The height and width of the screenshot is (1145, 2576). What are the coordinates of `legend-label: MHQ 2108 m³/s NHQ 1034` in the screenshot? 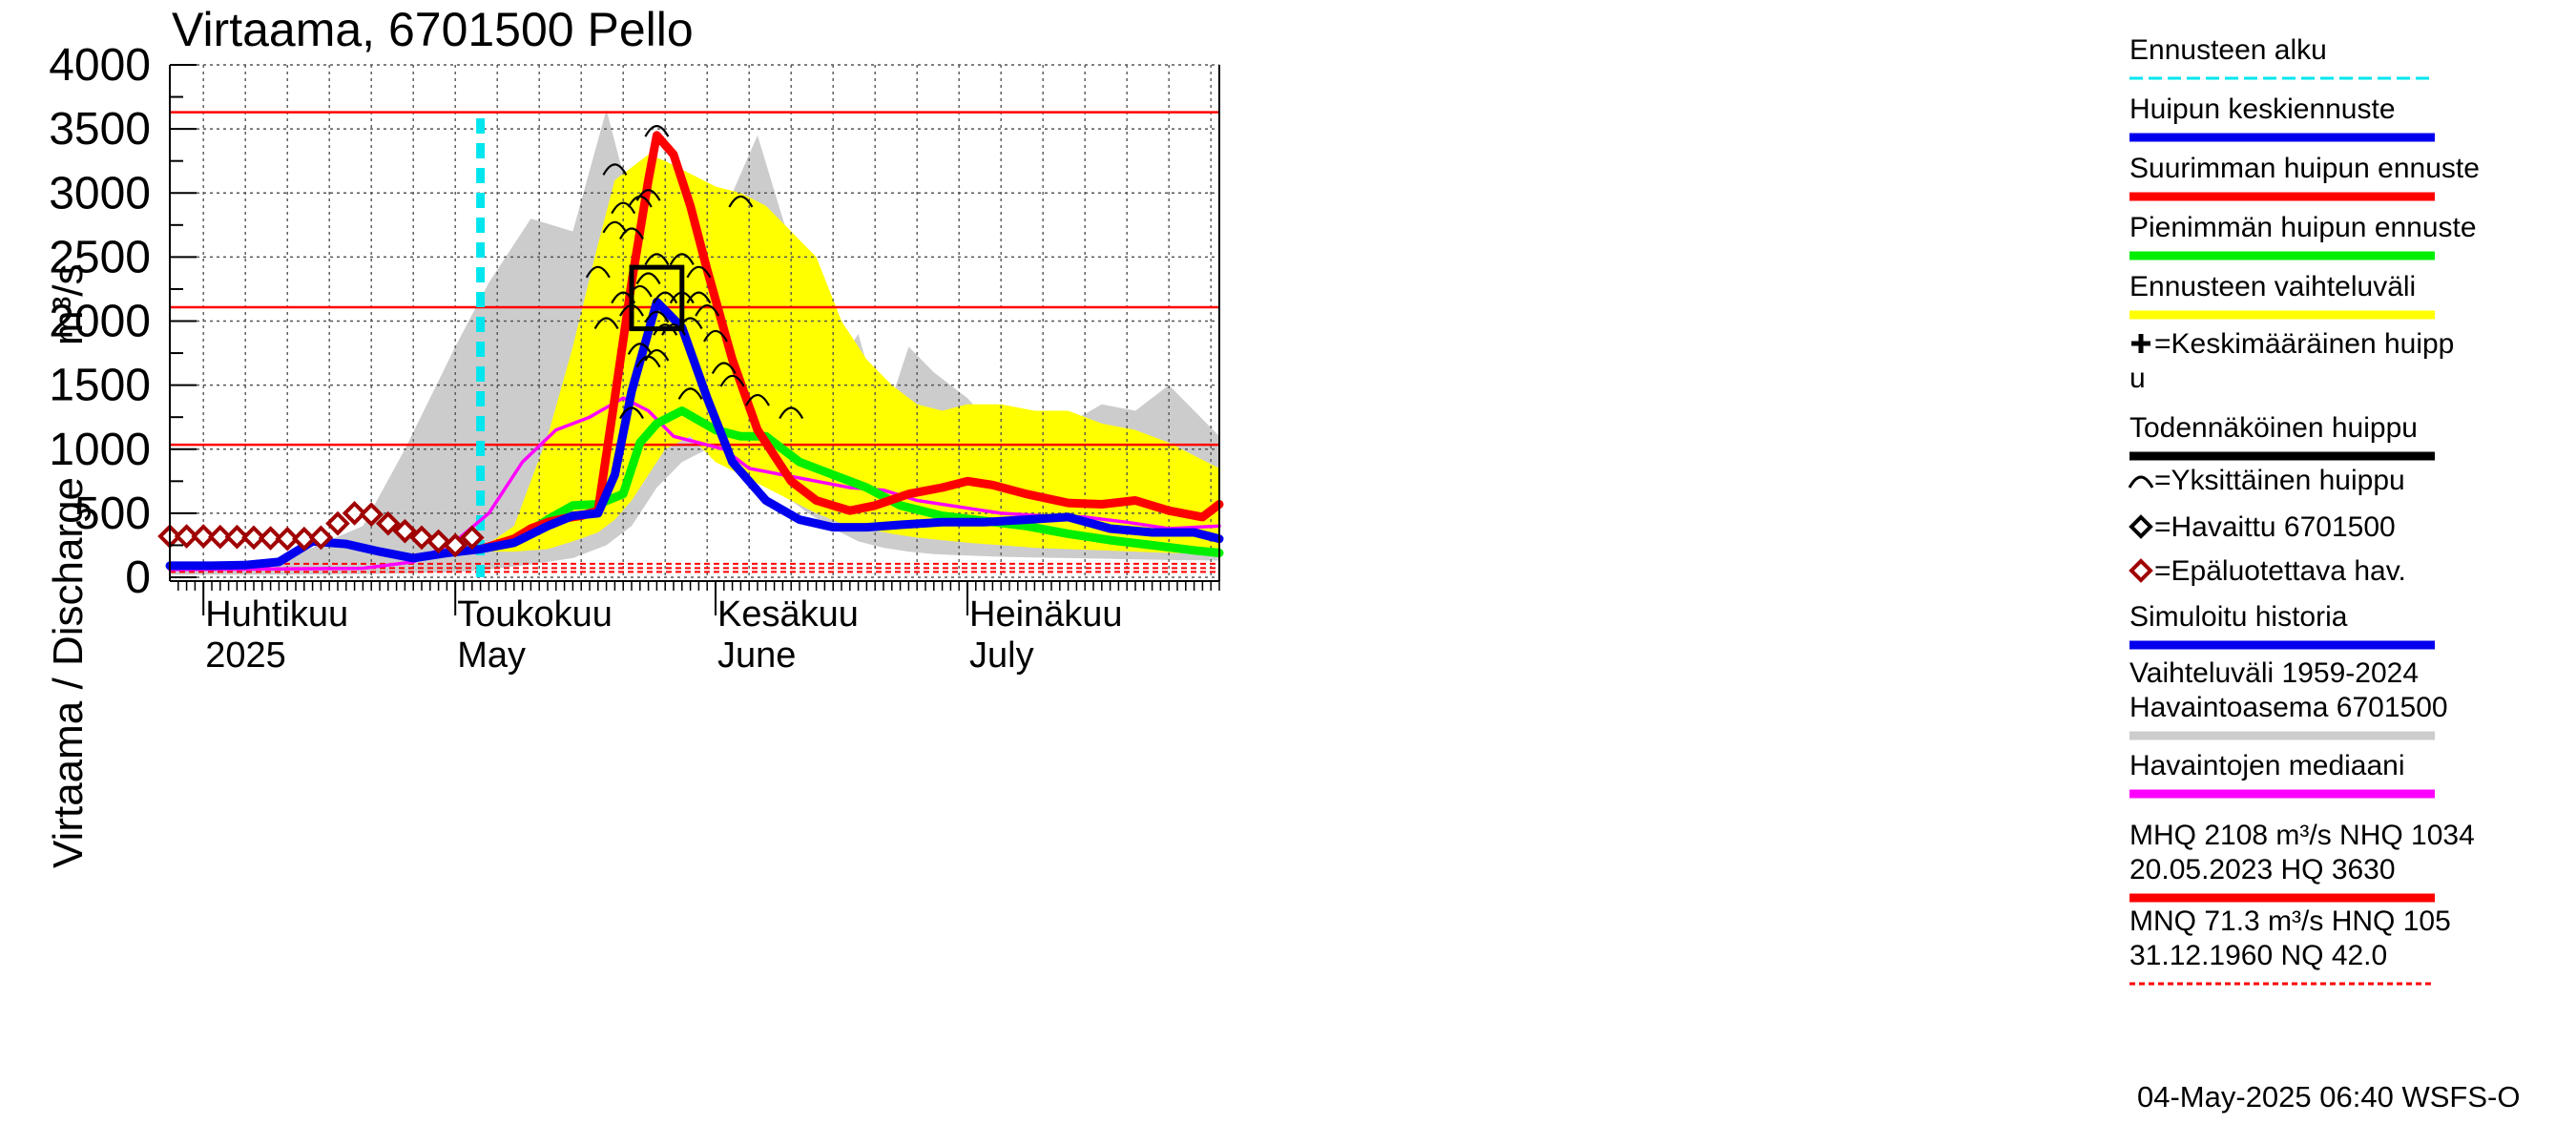 It's located at (2302, 836).